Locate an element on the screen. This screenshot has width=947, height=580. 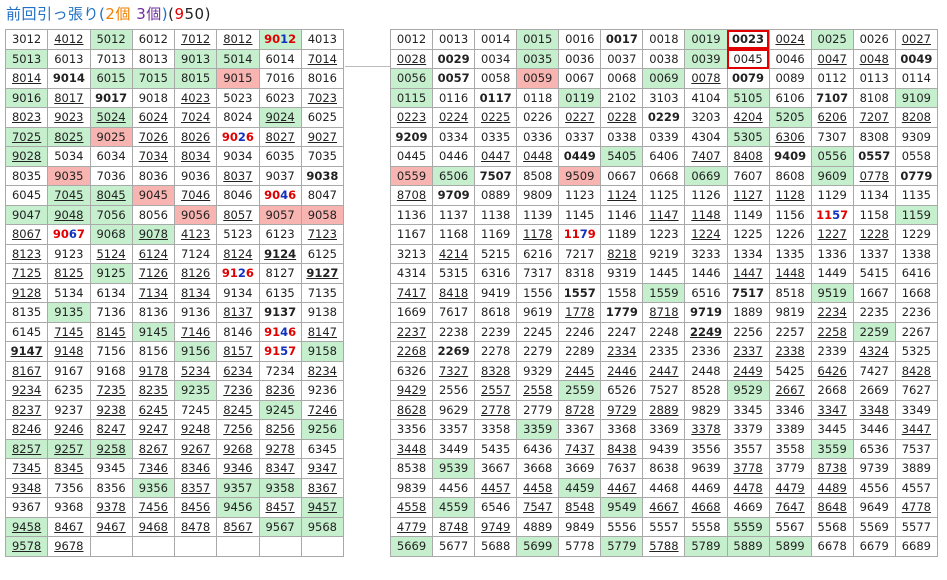
grid-cell: 9356 is located at coordinates (153, 487).